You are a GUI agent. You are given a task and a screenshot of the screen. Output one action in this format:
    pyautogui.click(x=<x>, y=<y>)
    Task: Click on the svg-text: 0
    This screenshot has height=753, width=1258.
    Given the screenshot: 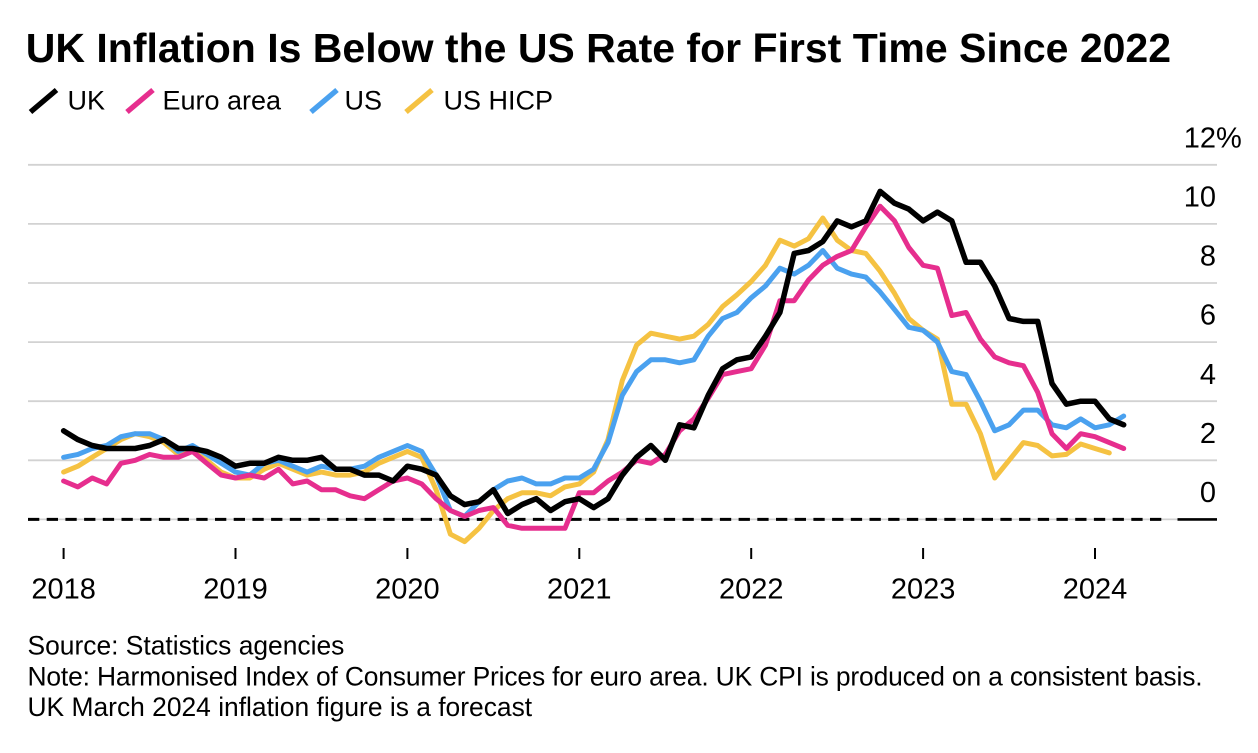 What is the action you would take?
    pyautogui.click(x=1208, y=493)
    